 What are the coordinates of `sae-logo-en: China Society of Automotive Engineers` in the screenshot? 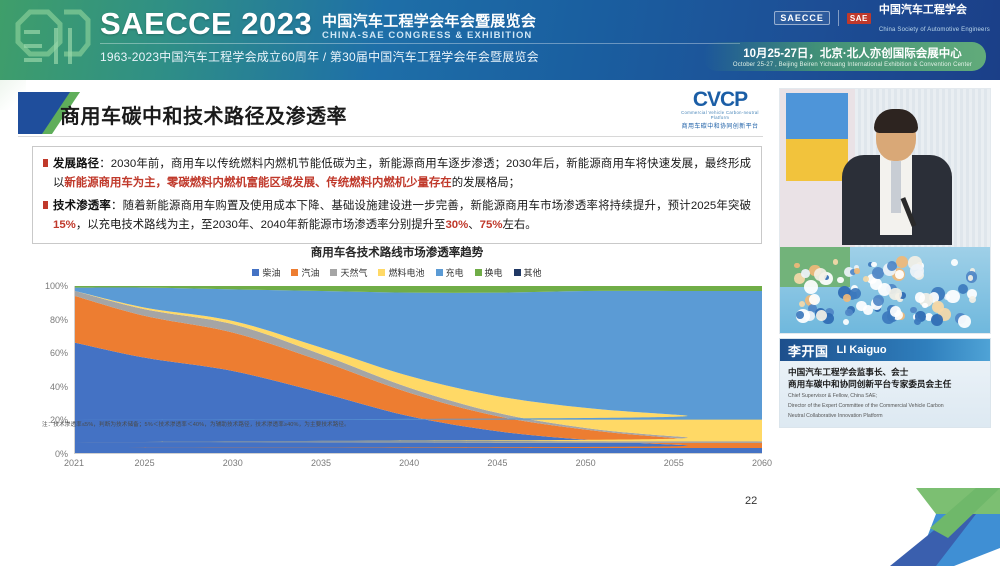 It's located at (934, 30).